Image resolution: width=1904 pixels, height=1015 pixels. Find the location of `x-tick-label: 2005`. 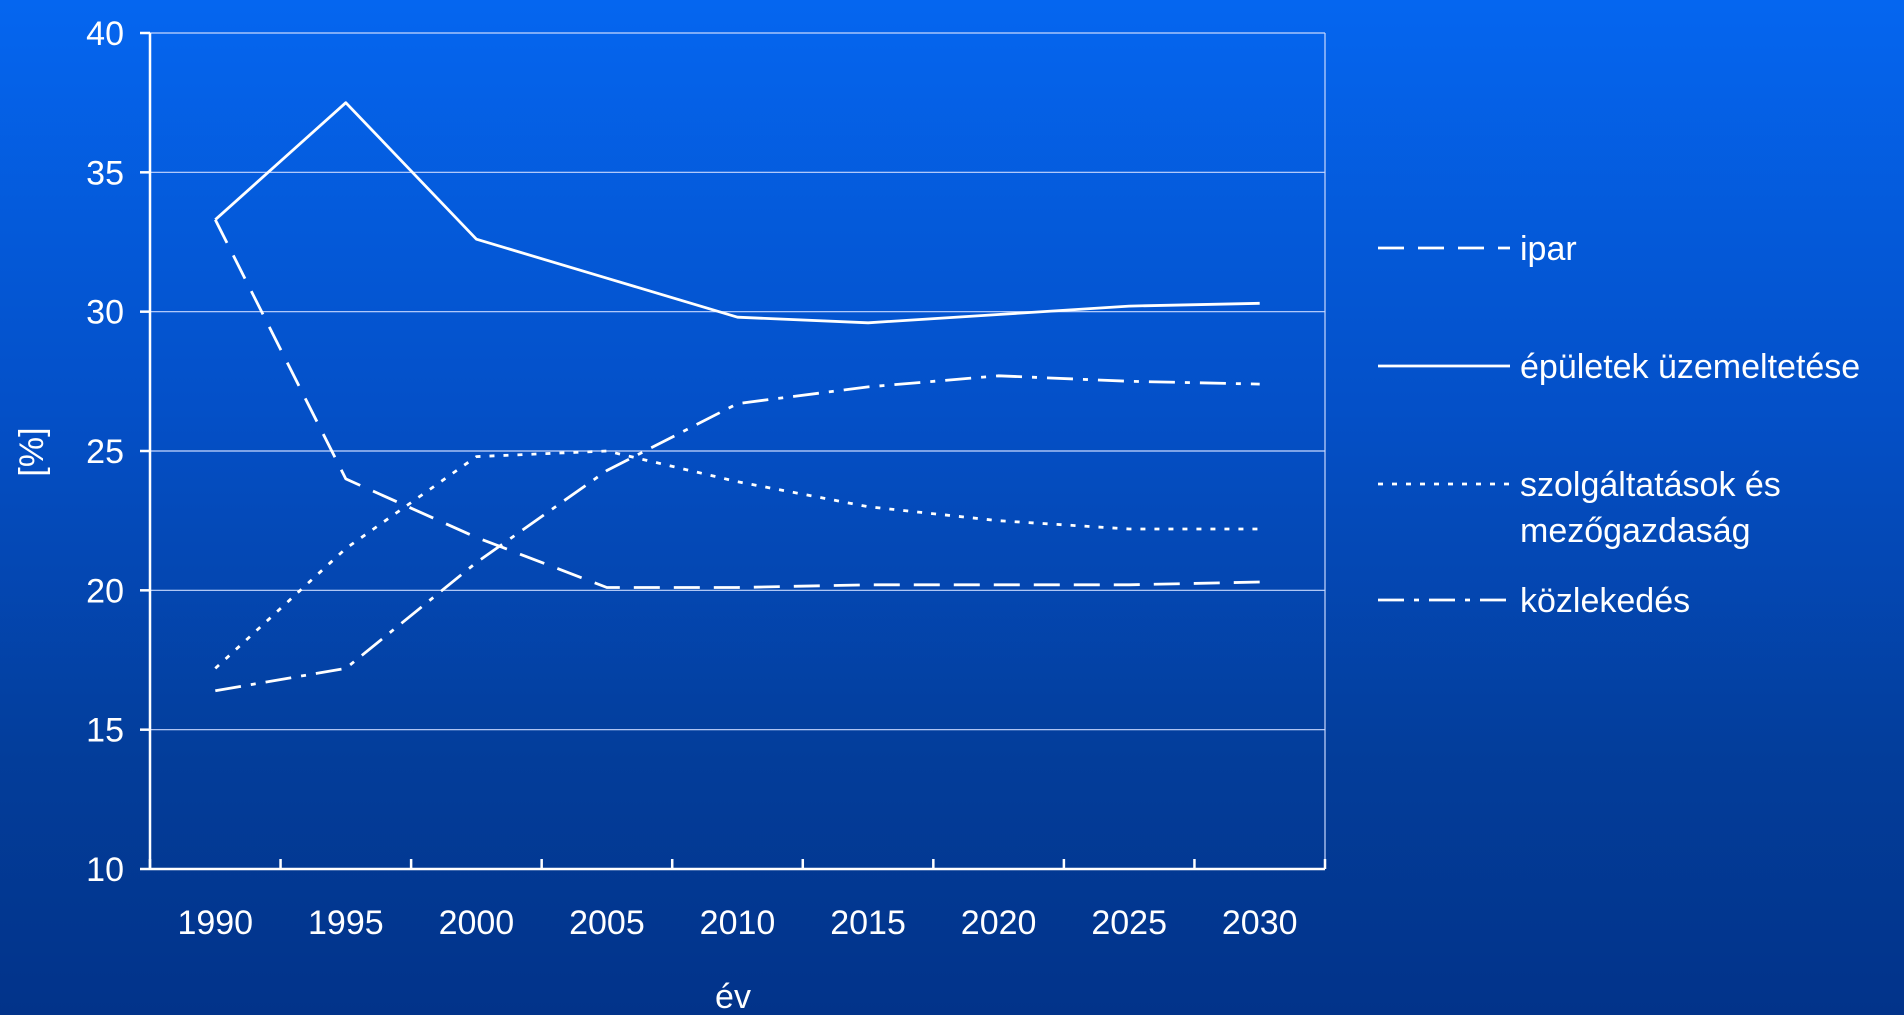

x-tick-label: 2005 is located at coordinates (607, 923).